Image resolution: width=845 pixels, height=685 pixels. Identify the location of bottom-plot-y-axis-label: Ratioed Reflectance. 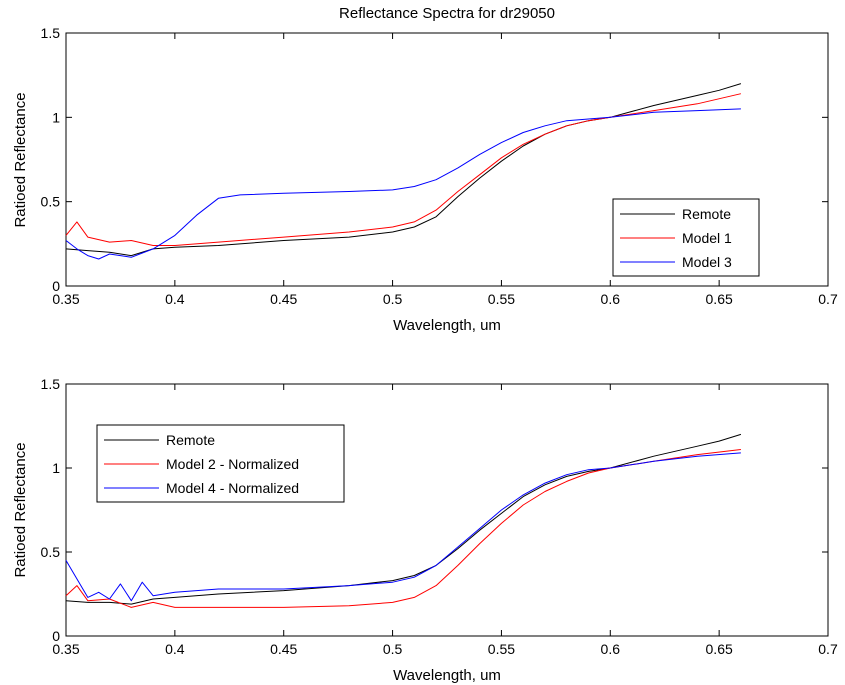
(20, 509).